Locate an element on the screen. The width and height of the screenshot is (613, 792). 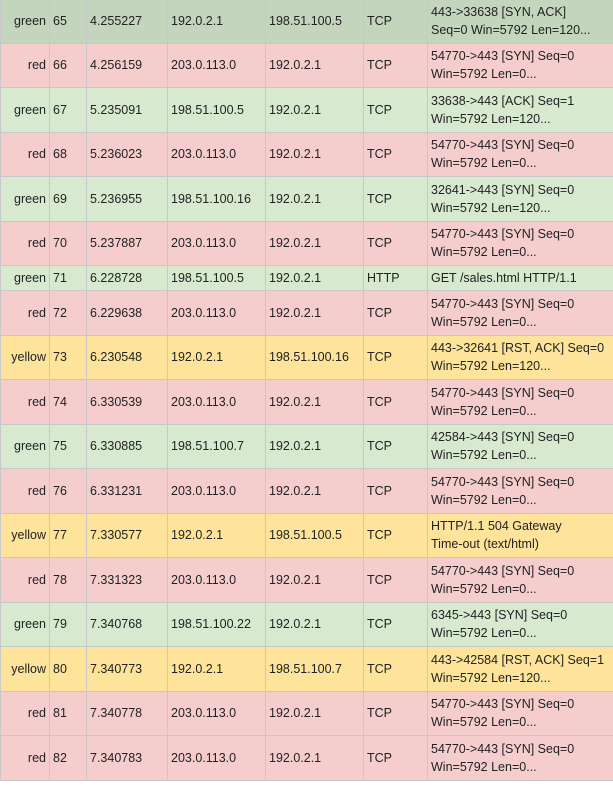
packet-number-cell: 75 is located at coordinates (68, 446).